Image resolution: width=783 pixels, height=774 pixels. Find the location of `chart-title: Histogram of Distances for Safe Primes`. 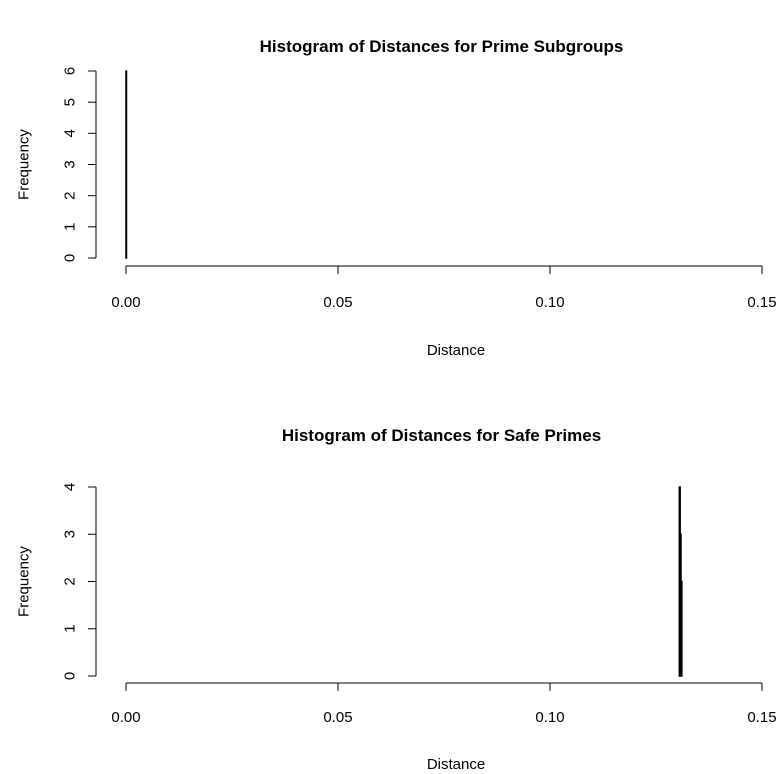

chart-title: Histogram of Distances for Safe Primes is located at coordinates (441, 435).